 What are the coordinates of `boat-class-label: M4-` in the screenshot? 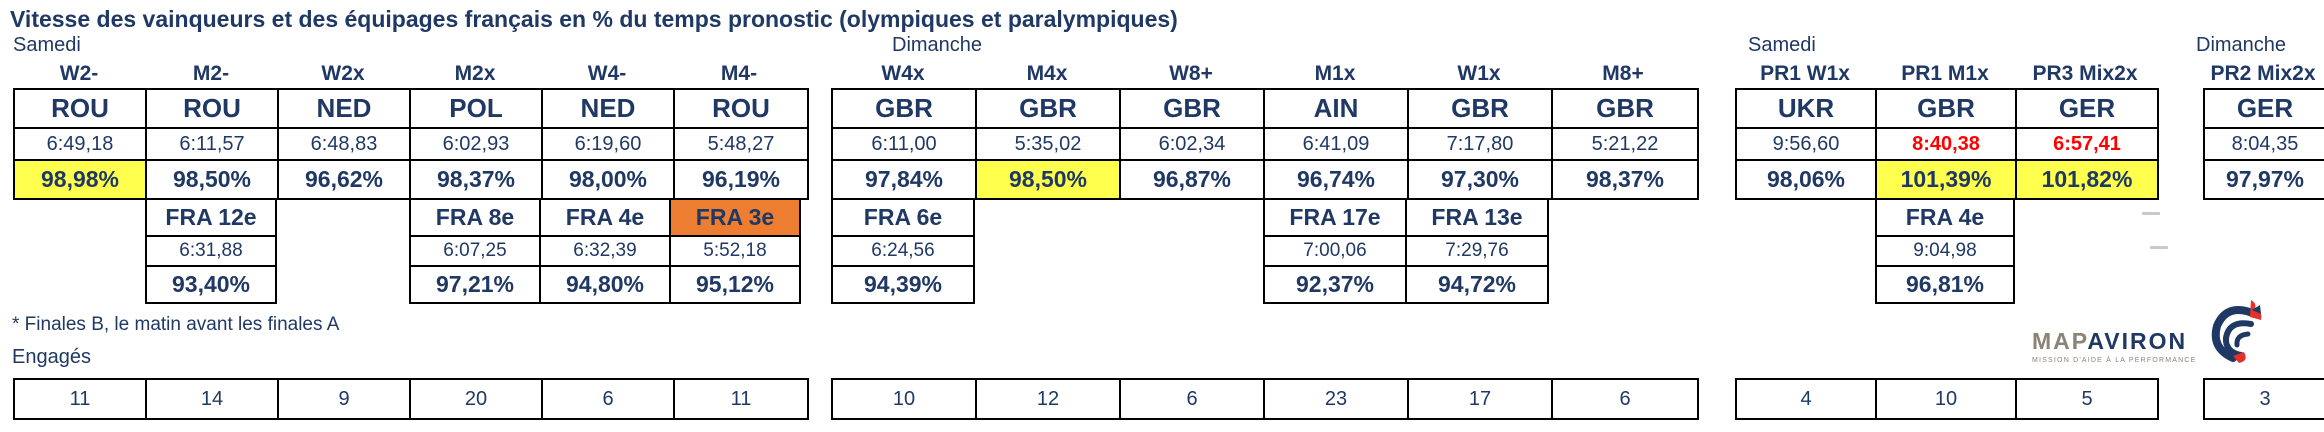 It's located at (739, 73).